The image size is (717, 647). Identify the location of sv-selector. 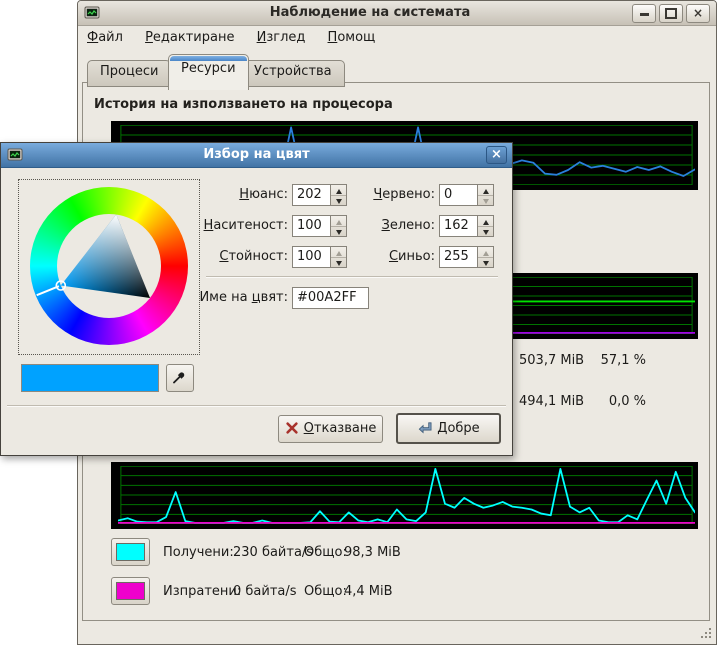
(61, 285).